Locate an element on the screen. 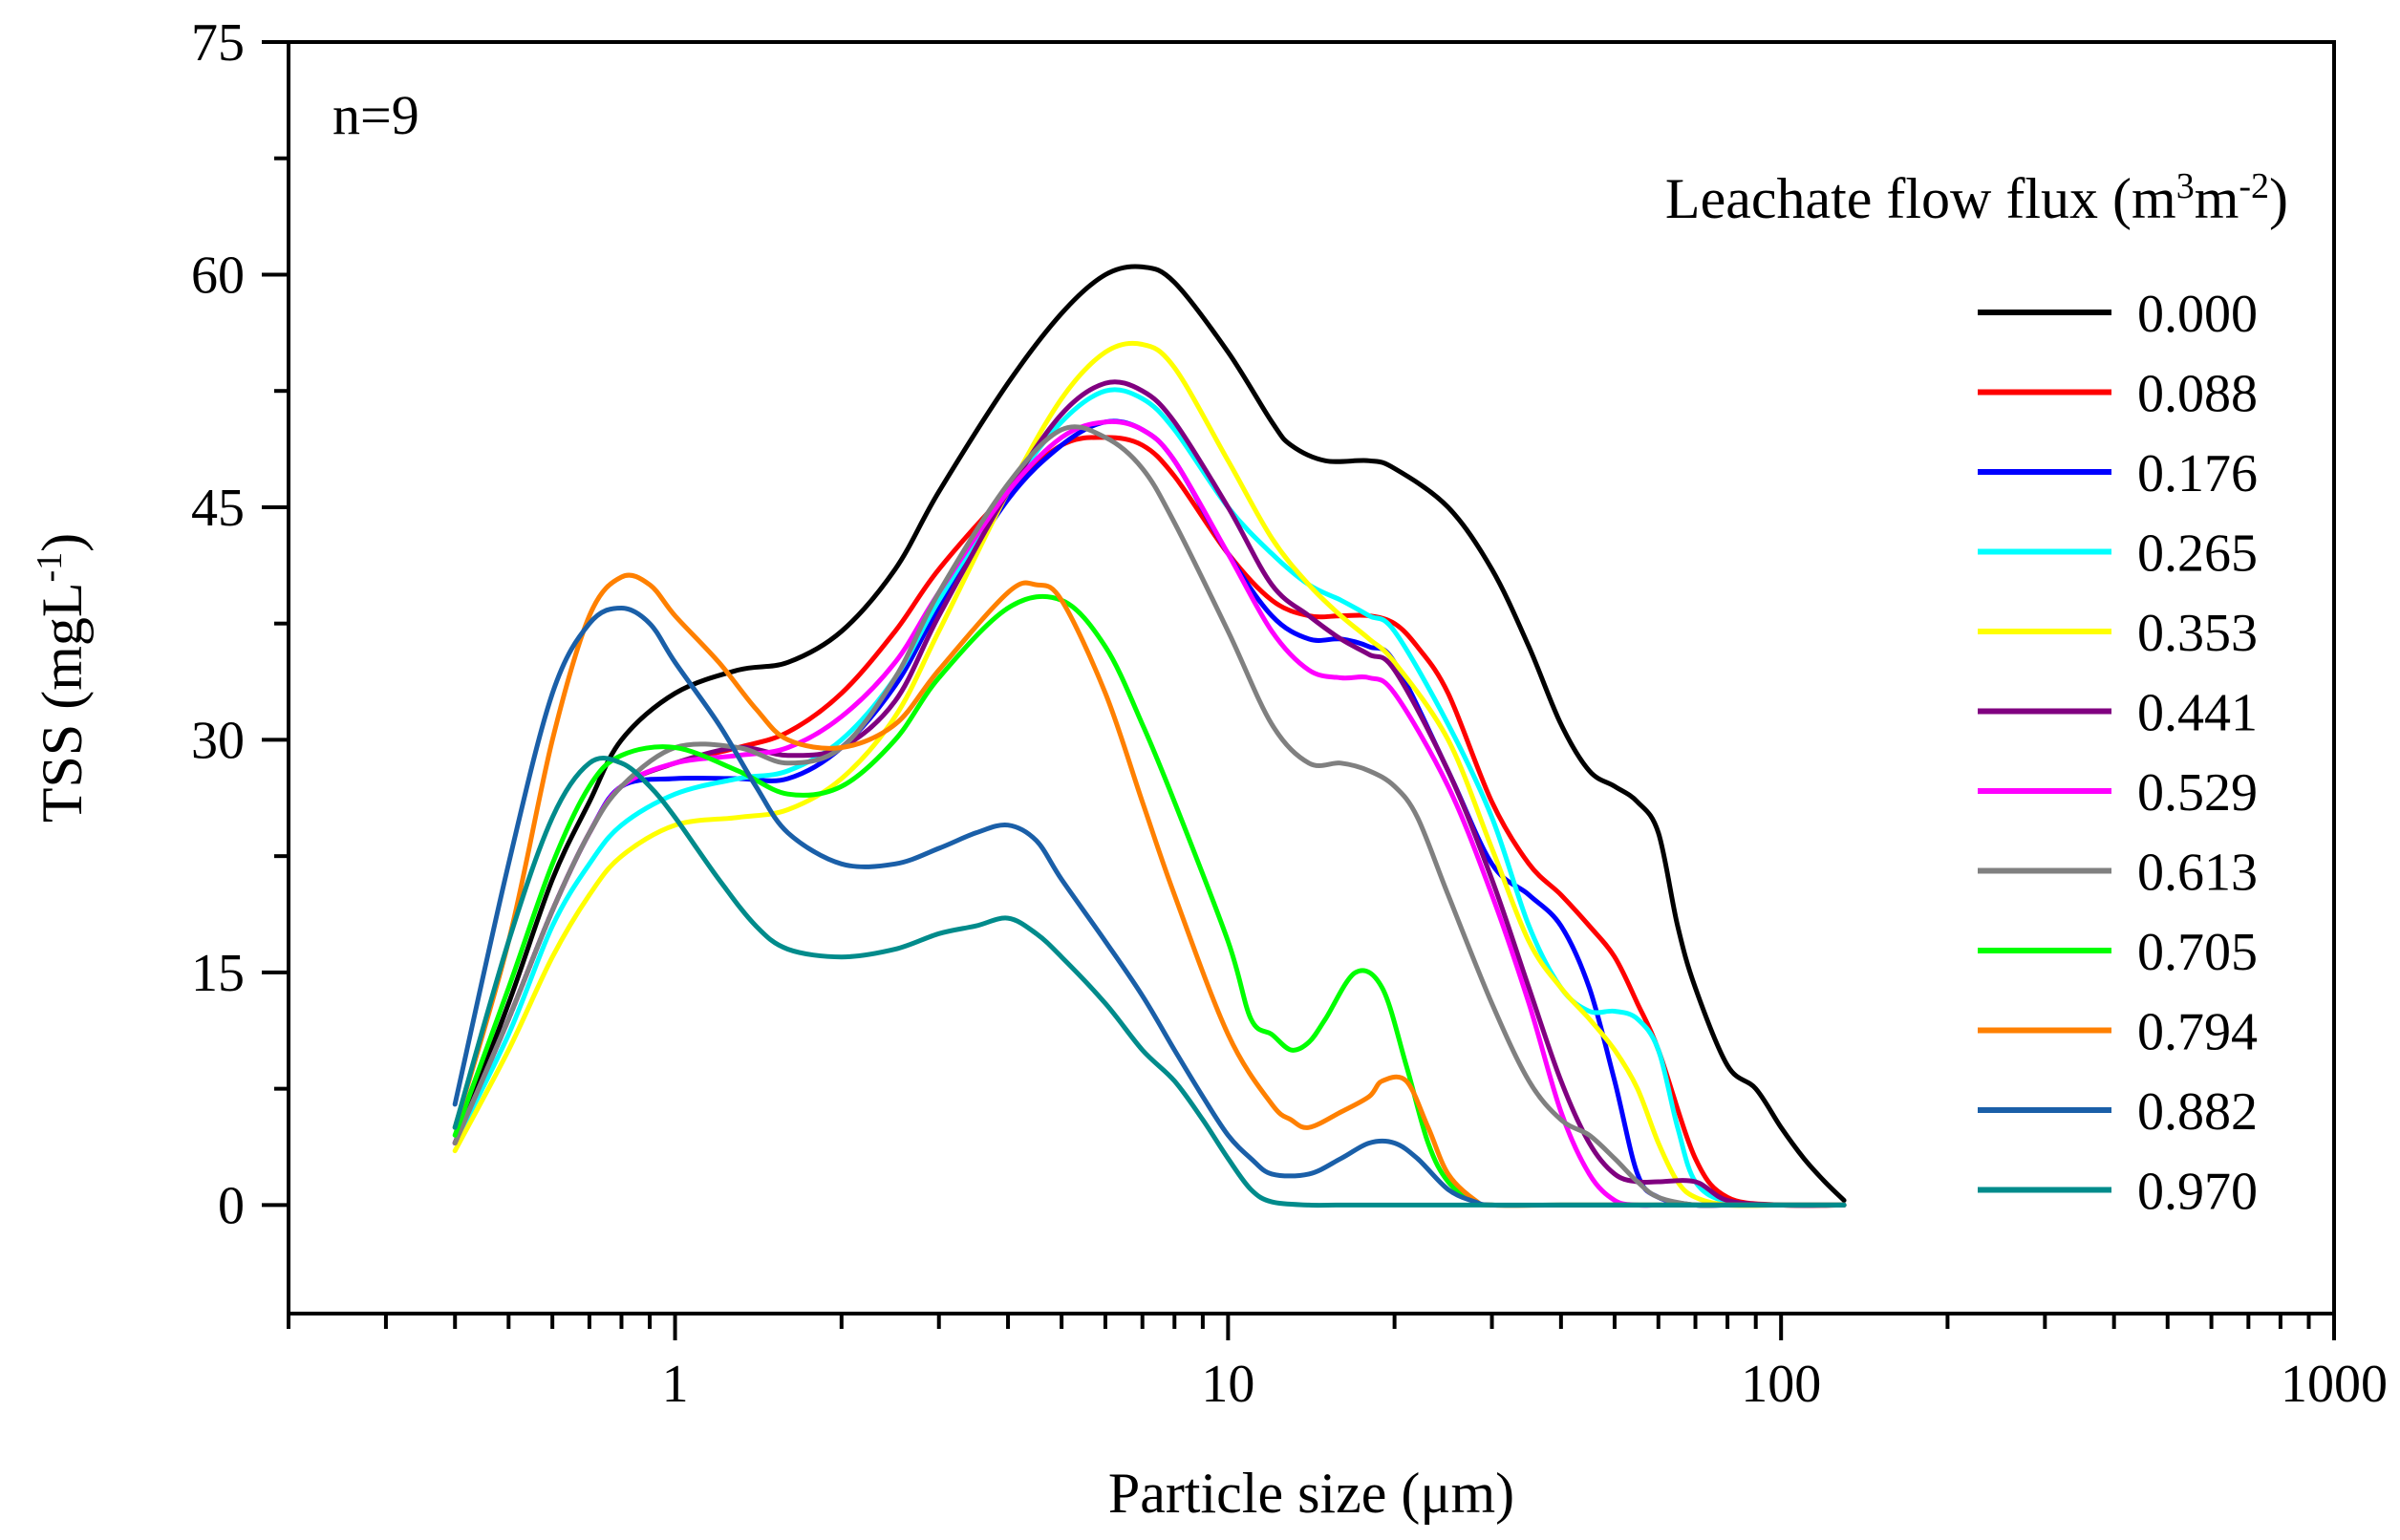 The width and height of the screenshot is (2400, 1540). legend-title-close: ) is located at coordinates (2278, 198).